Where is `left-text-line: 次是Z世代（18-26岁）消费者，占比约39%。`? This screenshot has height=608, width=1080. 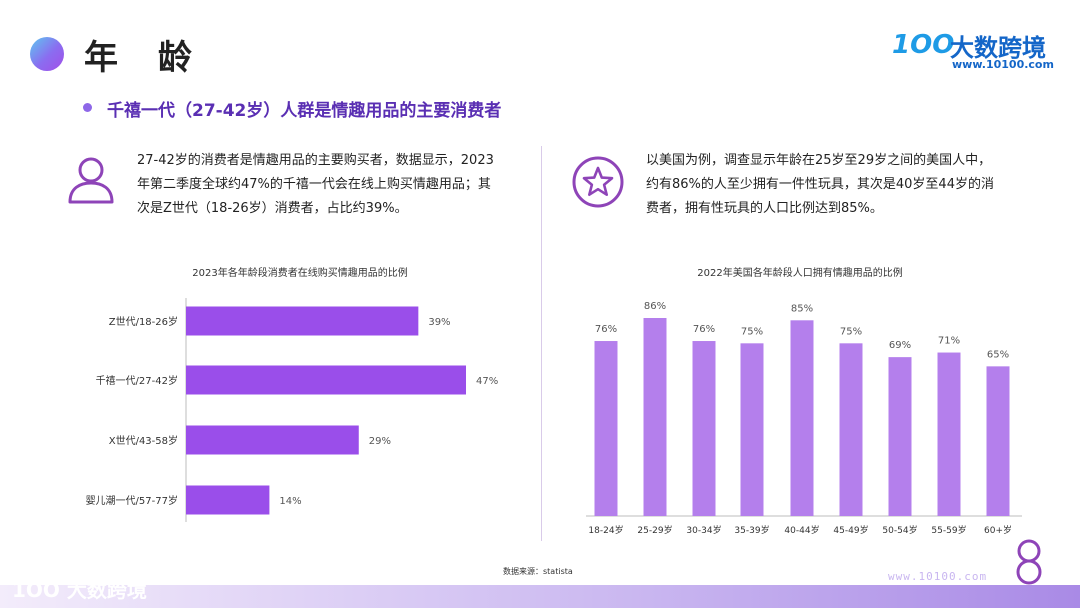
left-text-line: 次是Z世代（18-26岁）消费者，占比约39%。 is located at coordinates (272, 208).